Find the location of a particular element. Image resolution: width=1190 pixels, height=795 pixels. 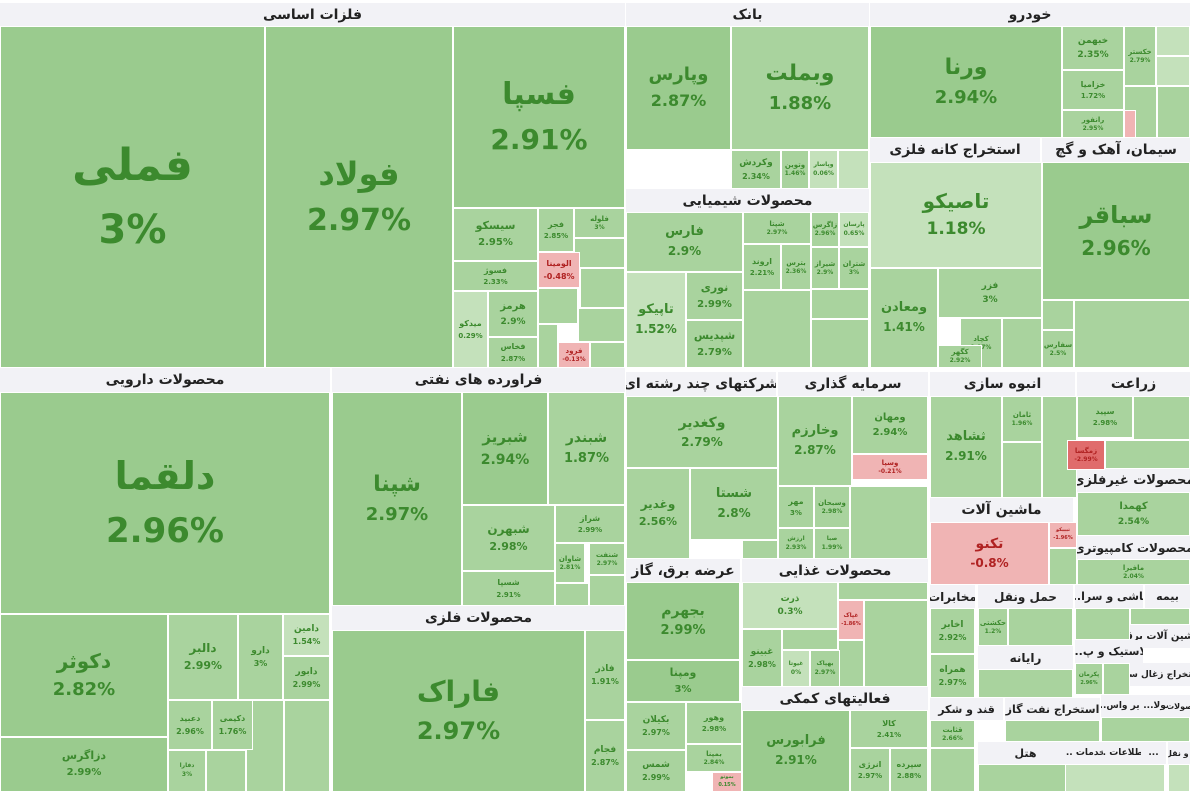

stock-tile: میدکو 0.29% is located at coordinates (470, 329).